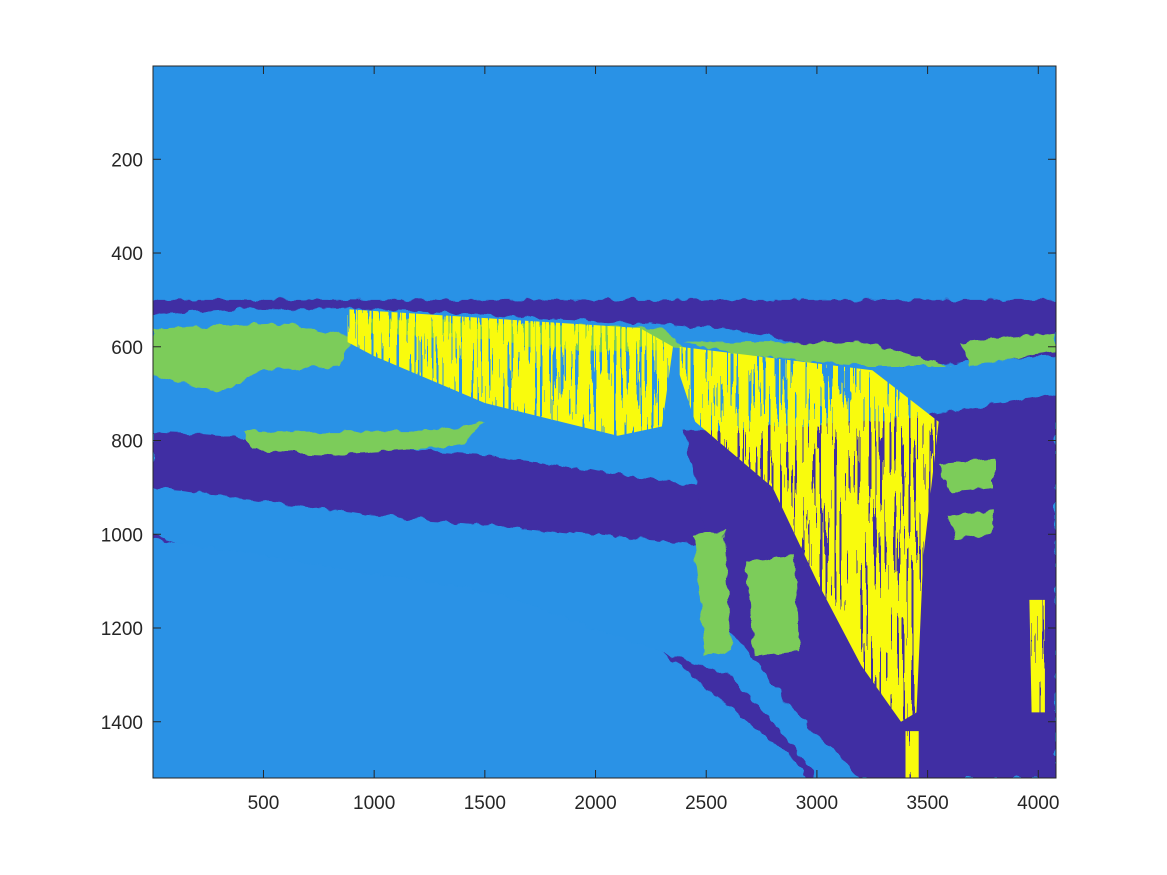  Describe the element at coordinates (927, 803) in the screenshot. I see `x-tick-label: 3500` at that location.